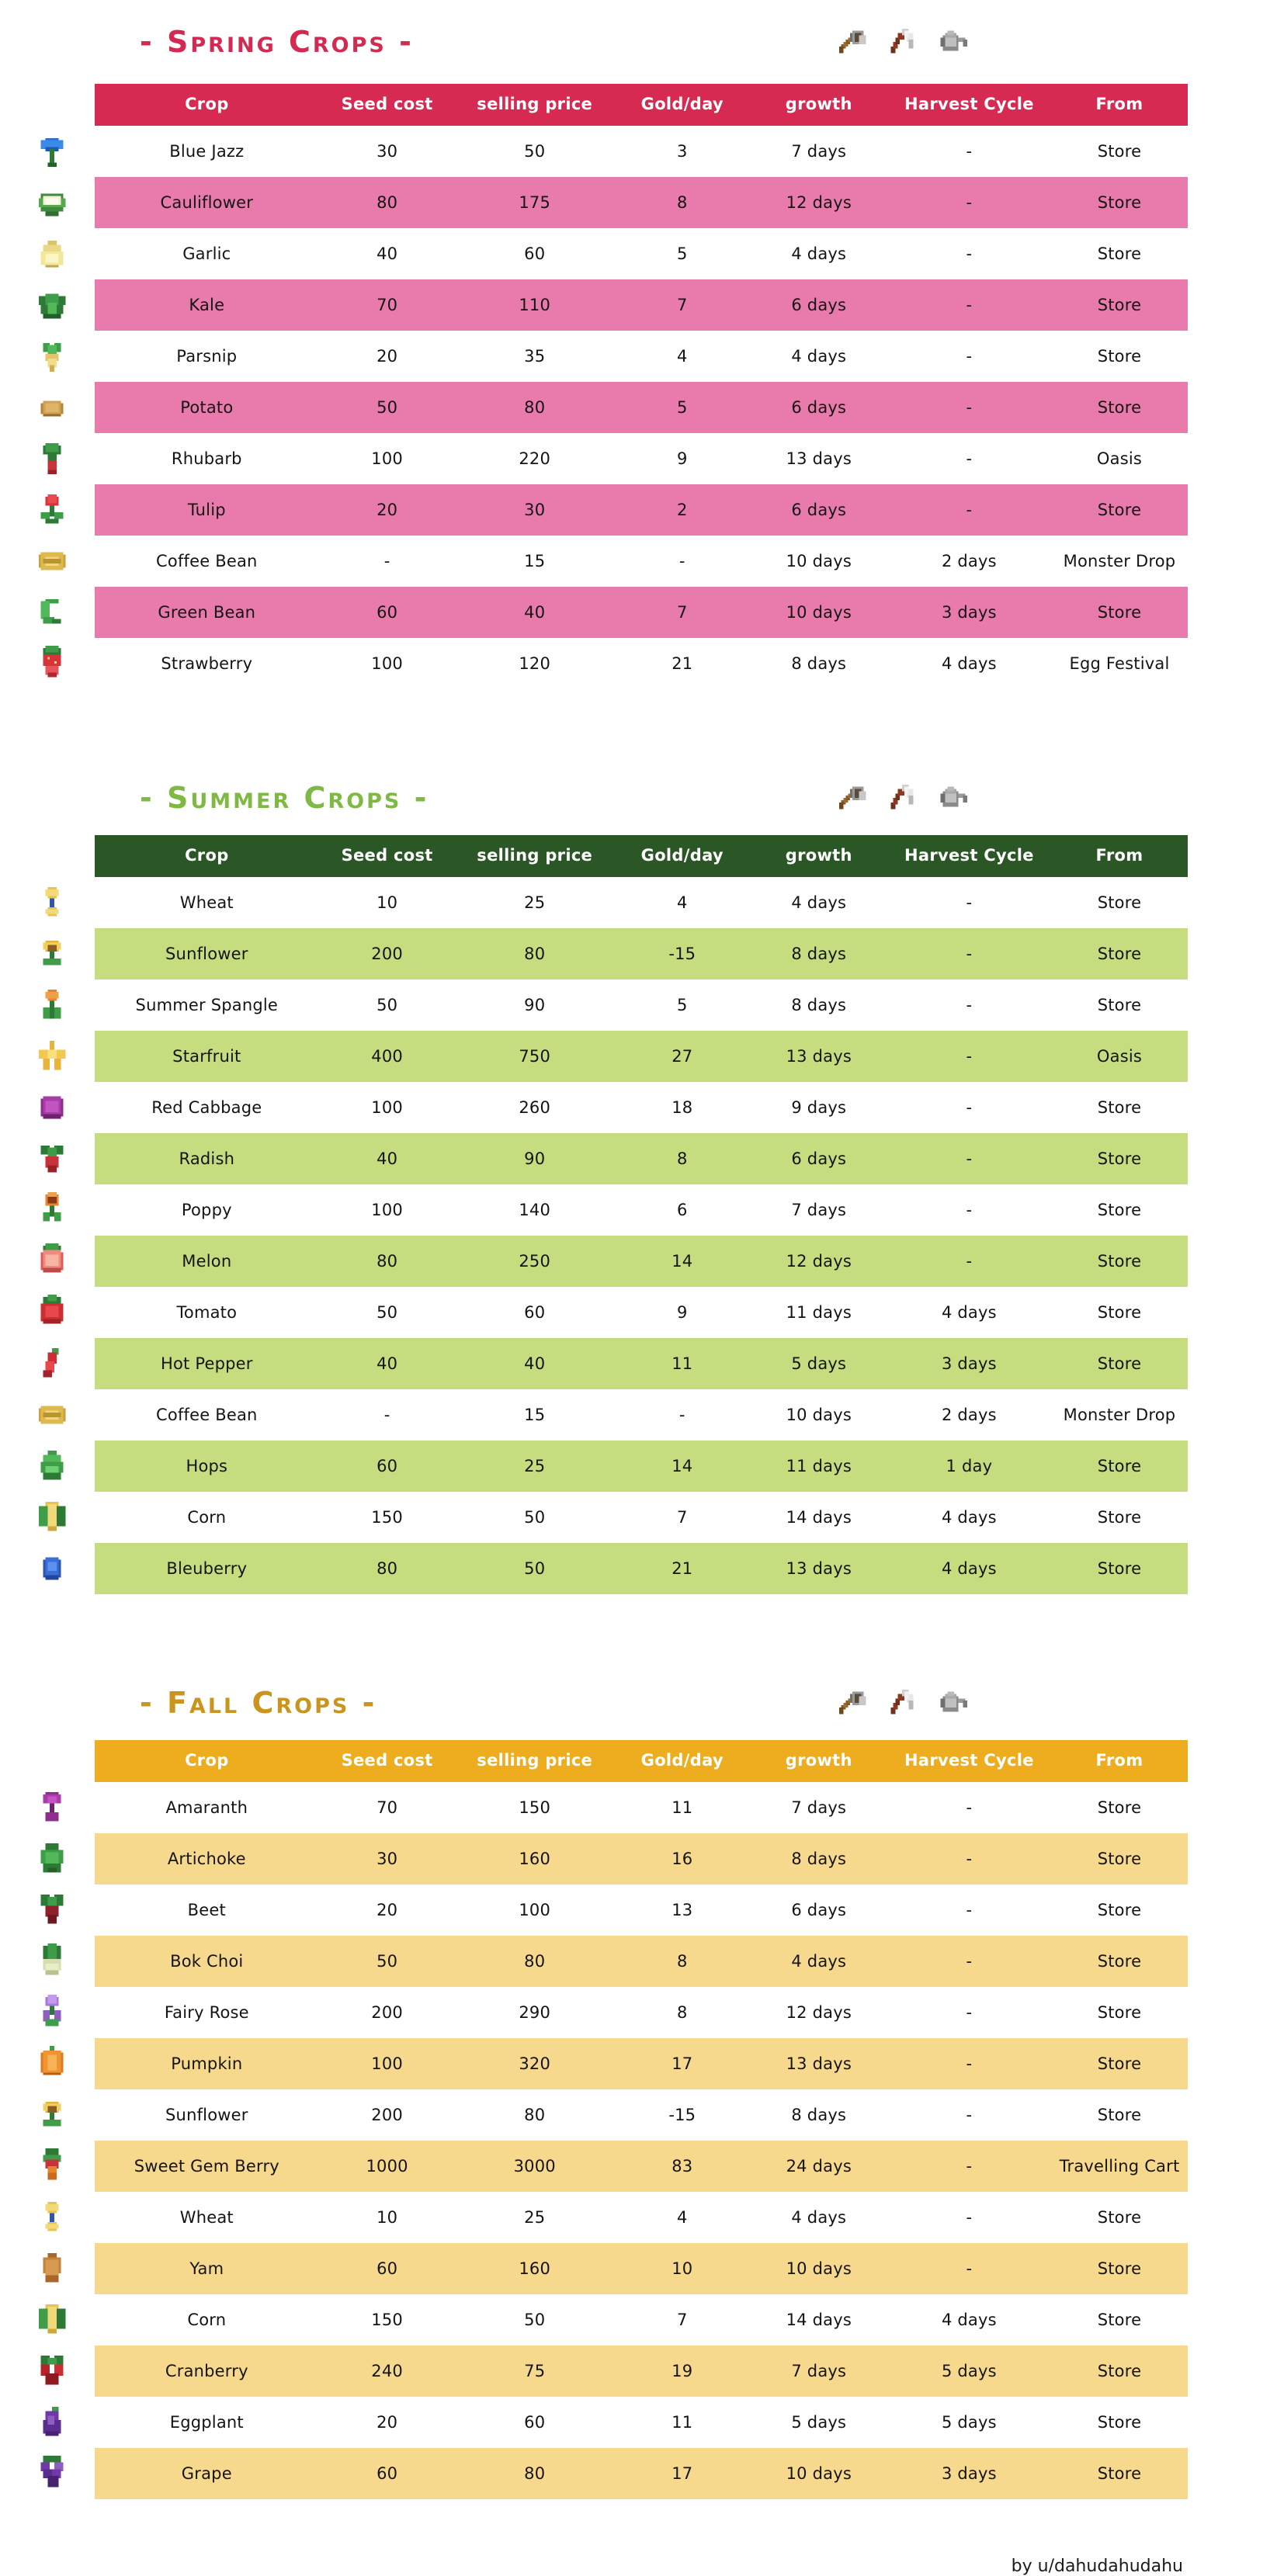 This screenshot has height=2576, width=1284. I want to click on table-row: Red Cabbage 100 260 18 9 days - Store, so click(641, 1107).